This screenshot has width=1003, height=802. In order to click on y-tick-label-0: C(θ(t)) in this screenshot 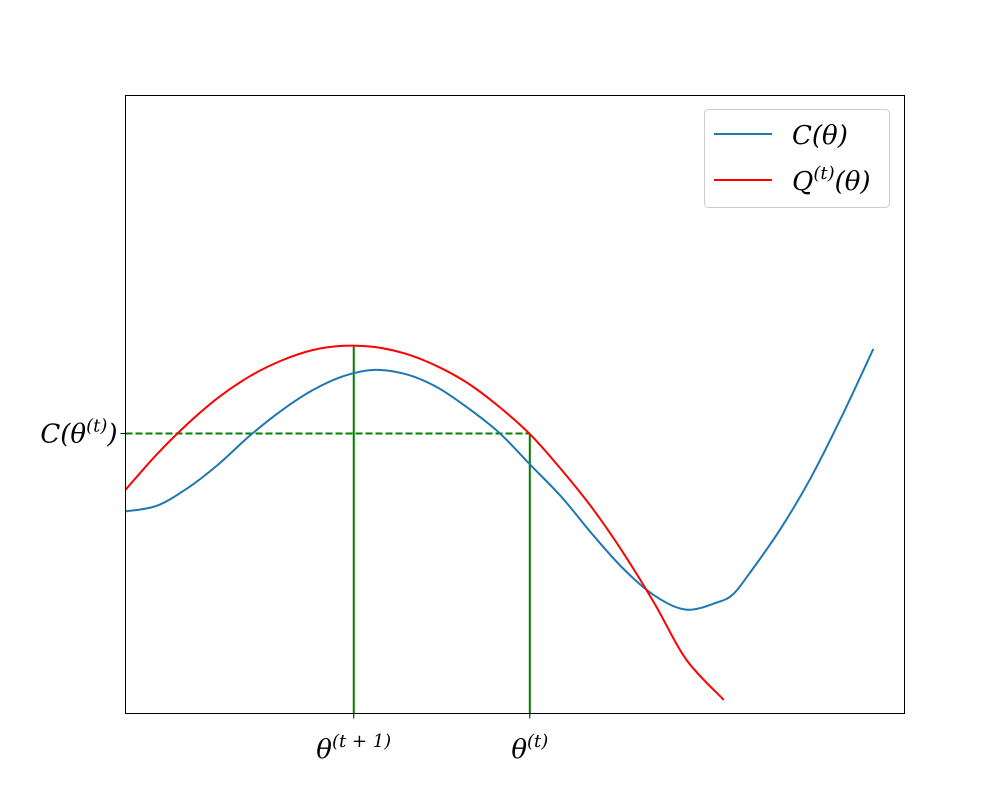, I will do `click(78, 433)`.